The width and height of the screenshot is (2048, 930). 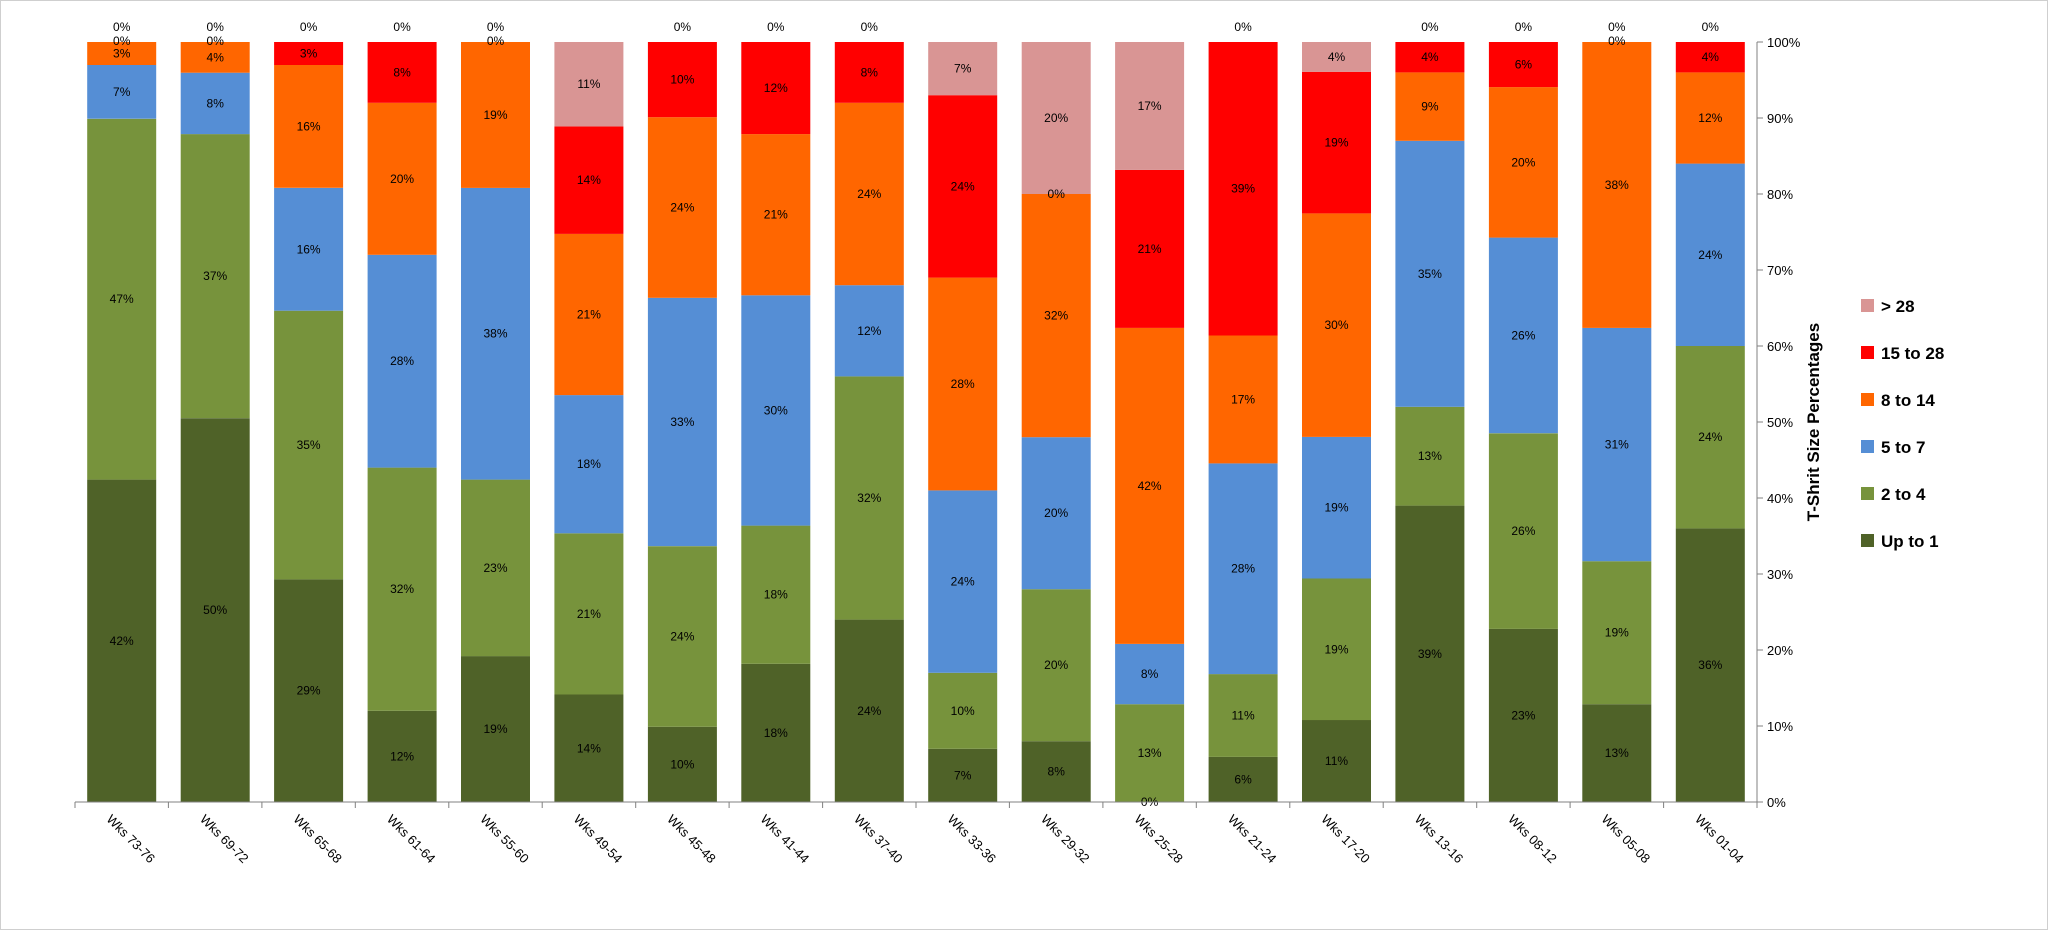 I want to click on data-label-15-to-28-wks-55-60: 0%, so click(x=496, y=41).